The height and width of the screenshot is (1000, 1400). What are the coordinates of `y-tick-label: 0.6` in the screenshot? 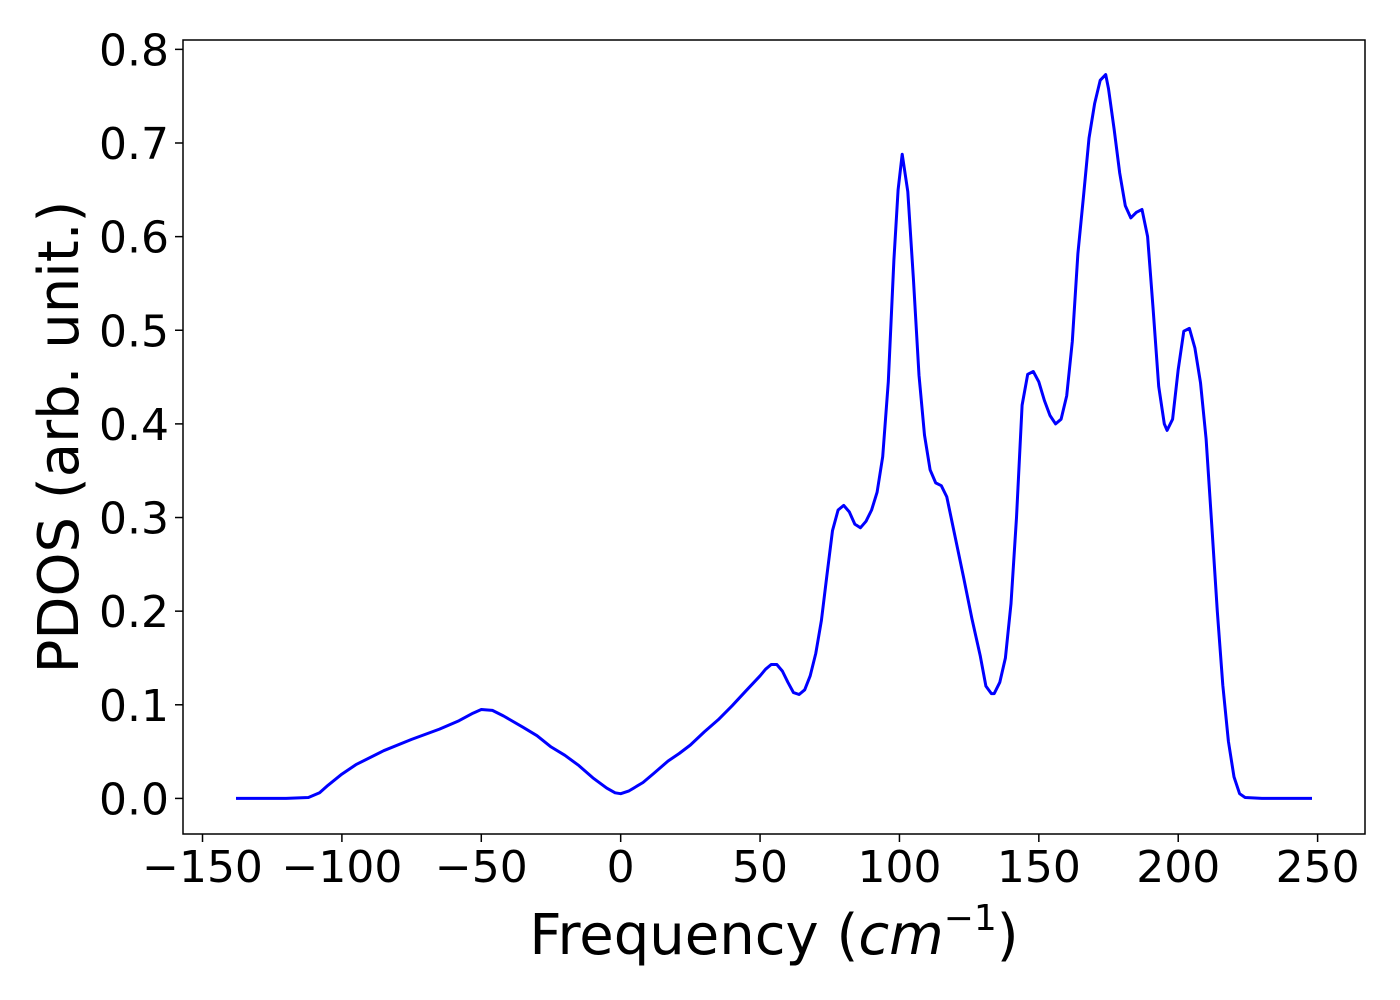 It's located at (134, 238).